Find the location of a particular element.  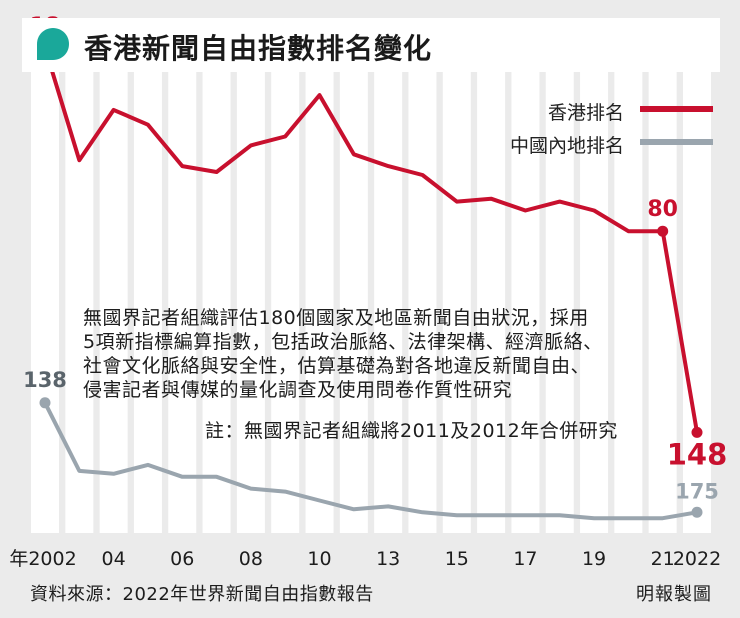

x-tick-label: 17 is located at coordinates (525, 559).